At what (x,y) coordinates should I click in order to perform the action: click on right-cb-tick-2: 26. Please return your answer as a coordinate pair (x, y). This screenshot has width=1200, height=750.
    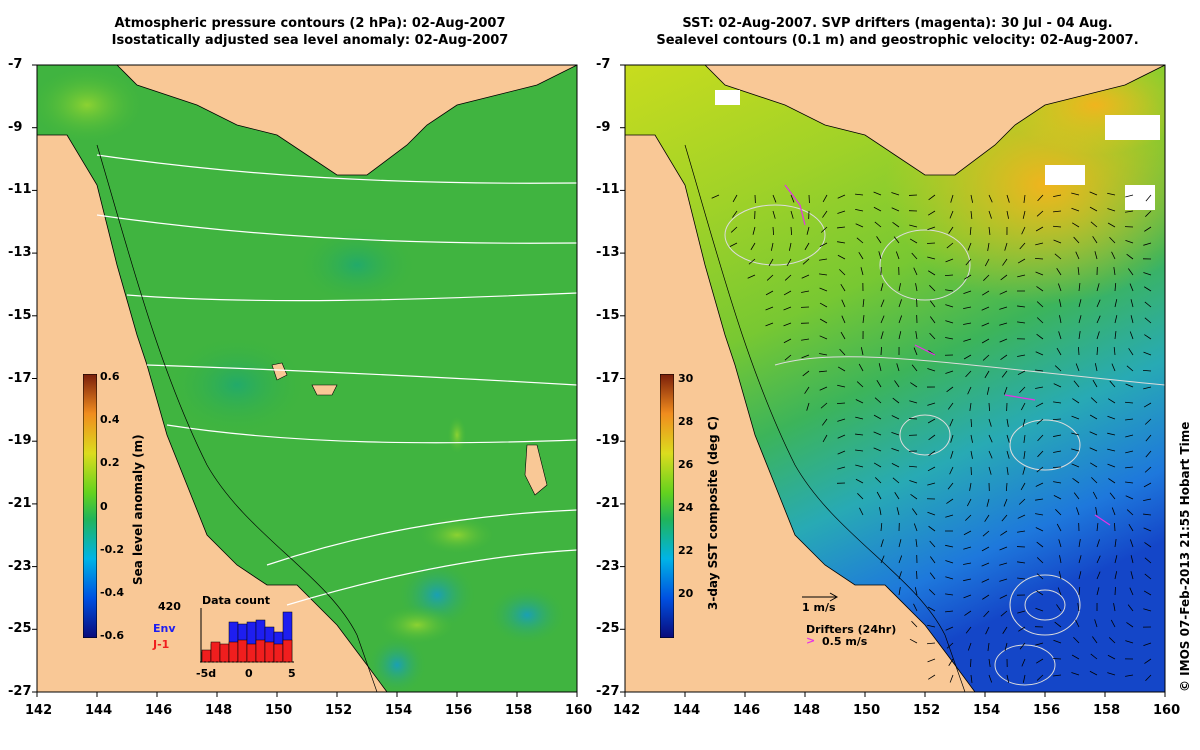
    Looking at the image, I should click on (686, 464).